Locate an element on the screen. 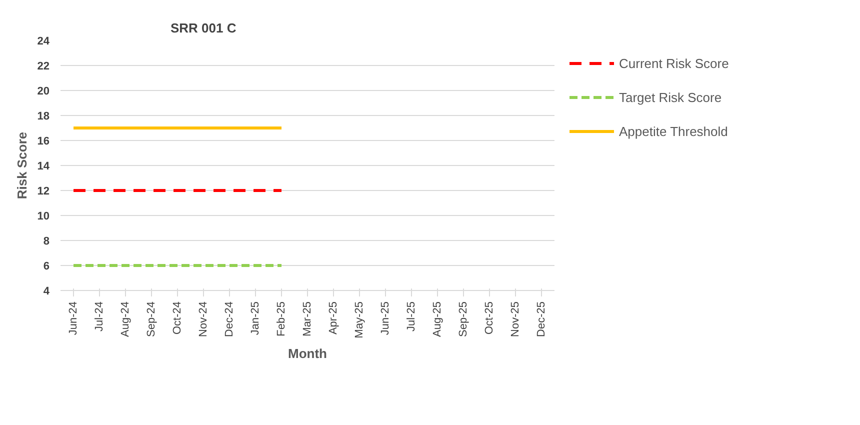 The width and height of the screenshot is (860, 425). y-tick-label: 20 is located at coordinates (43, 92).